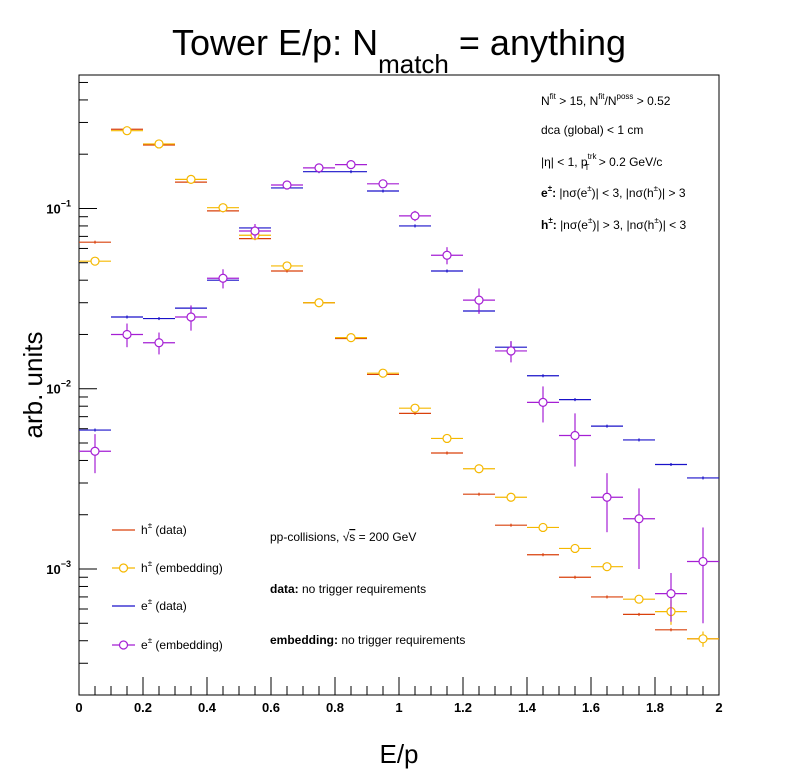 This screenshot has height=774, width=798. I want to click on legend-entry-h_emb: h± (embedding), so click(167, 567).